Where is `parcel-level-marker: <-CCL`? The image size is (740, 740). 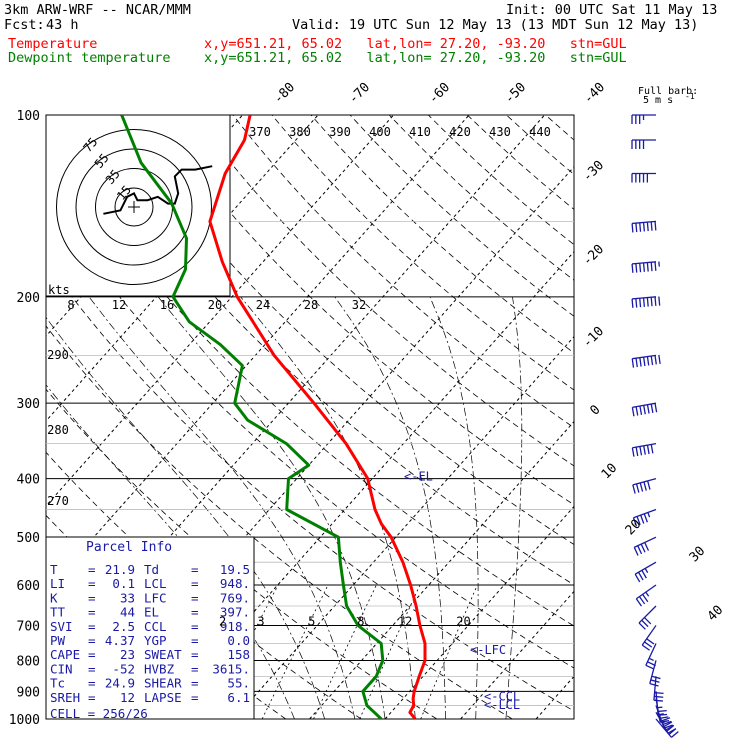
parcel-level-marker: <-CCL is located at coordinates (502, 697).